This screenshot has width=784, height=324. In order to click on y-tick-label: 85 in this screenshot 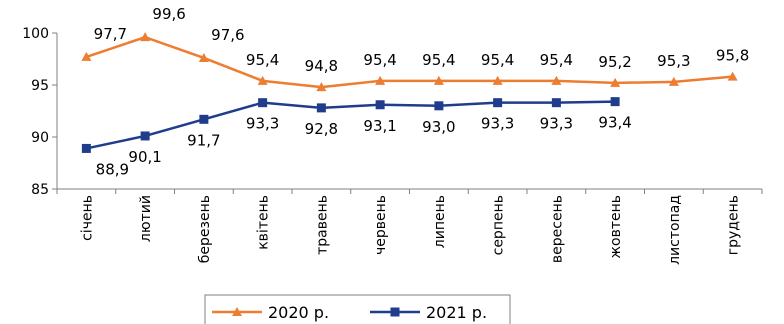, I will do `click(40, 190)`.